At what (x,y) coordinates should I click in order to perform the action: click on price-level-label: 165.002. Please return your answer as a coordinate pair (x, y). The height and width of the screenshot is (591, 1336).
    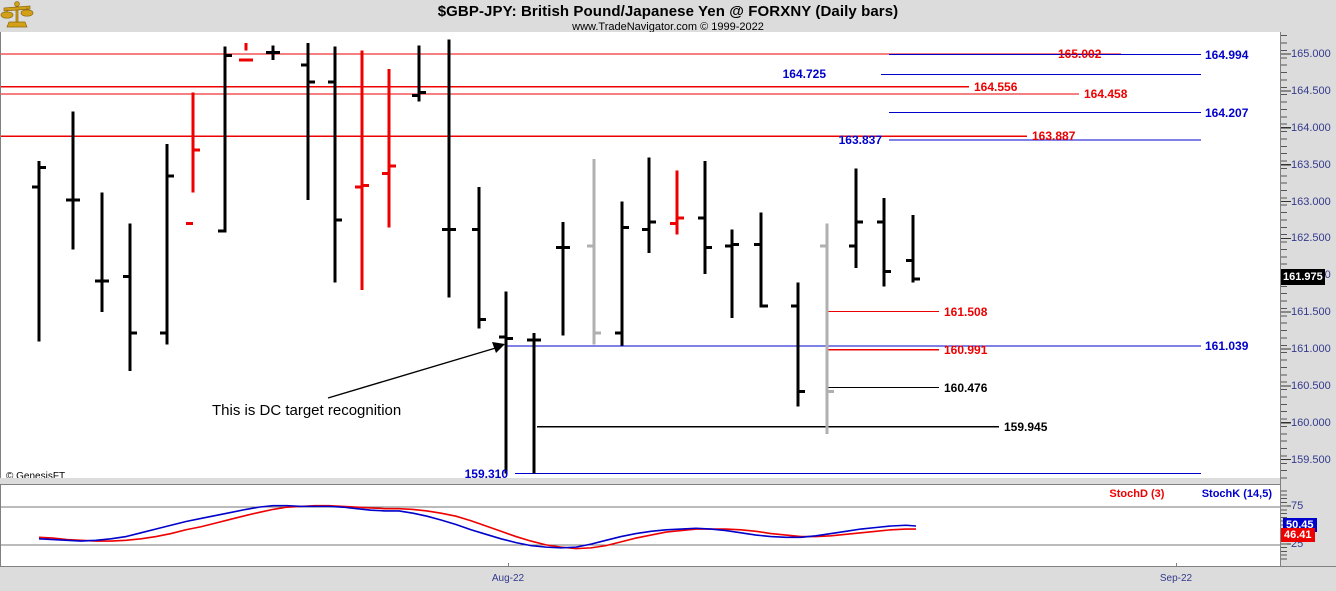
    Looking at the image, I should click on (1080, 53).